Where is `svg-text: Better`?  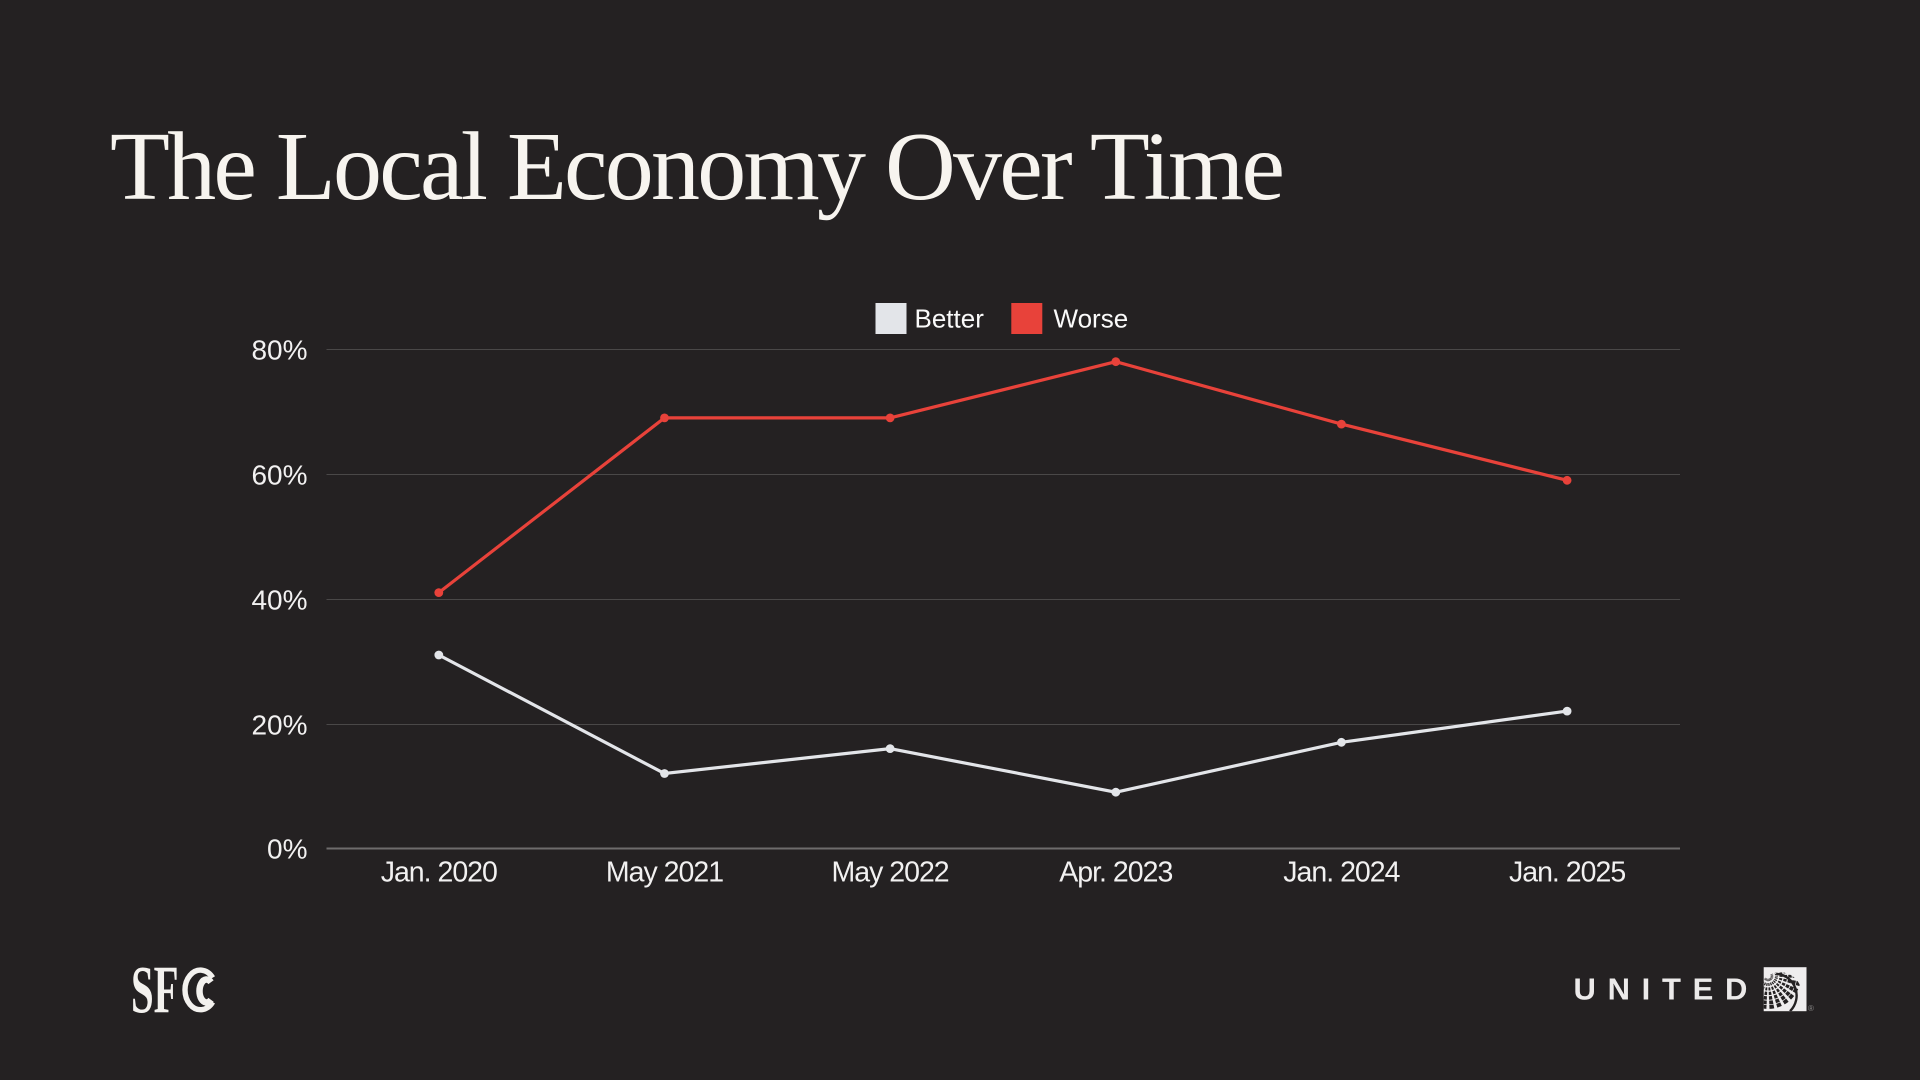
svg-text: Better is located at coordinates (950, 319).